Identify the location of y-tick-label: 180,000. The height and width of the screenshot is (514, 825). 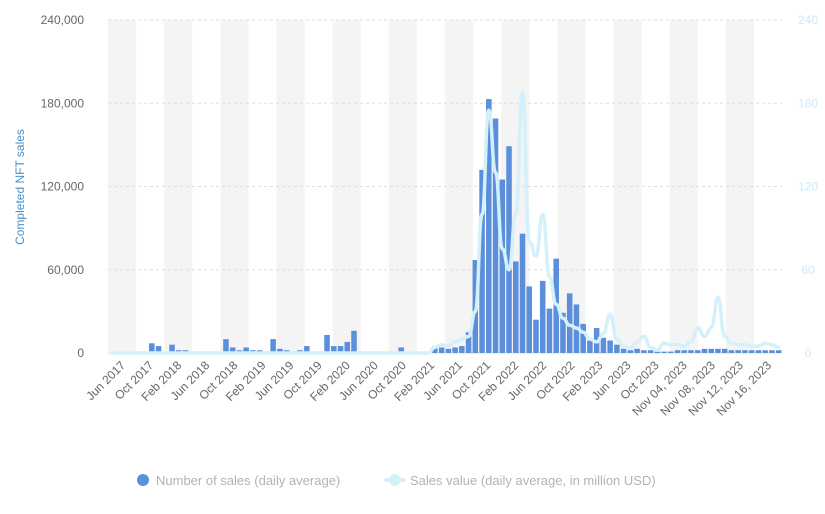
(63, 103).